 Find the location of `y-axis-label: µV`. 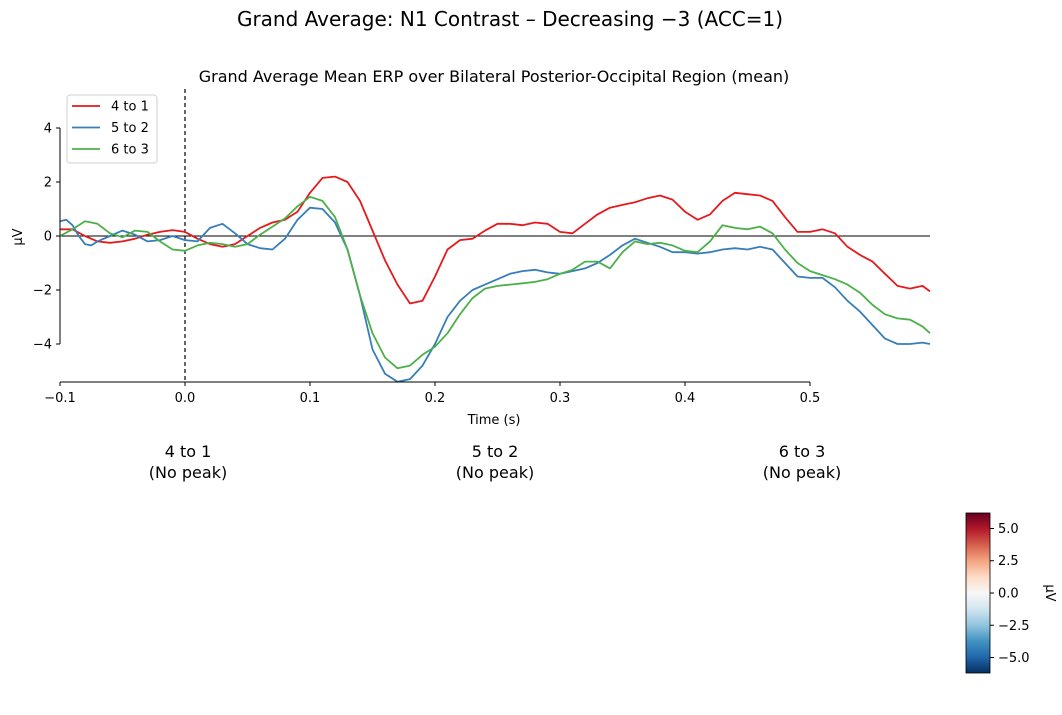

y-axis-label: µV is located at coordinates (18, 236).